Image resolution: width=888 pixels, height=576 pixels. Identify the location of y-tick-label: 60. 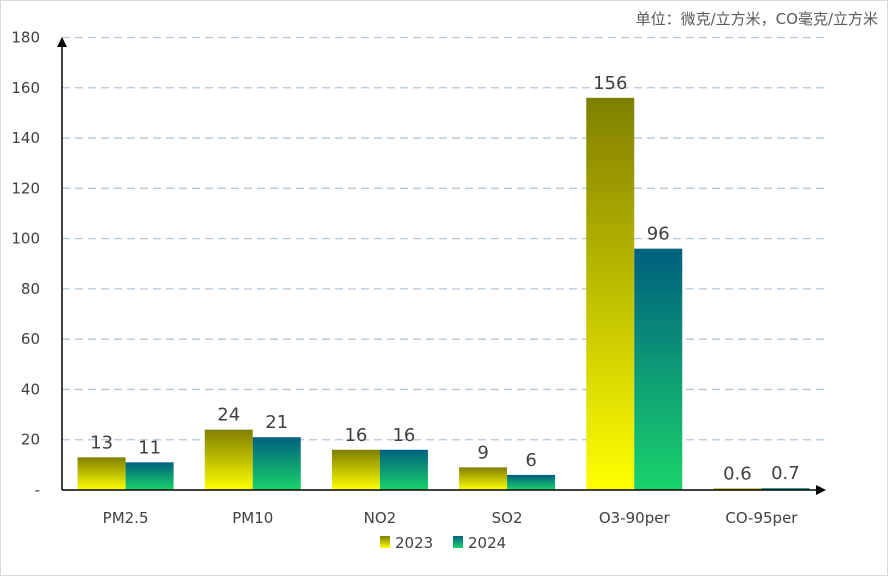
(30, 339).